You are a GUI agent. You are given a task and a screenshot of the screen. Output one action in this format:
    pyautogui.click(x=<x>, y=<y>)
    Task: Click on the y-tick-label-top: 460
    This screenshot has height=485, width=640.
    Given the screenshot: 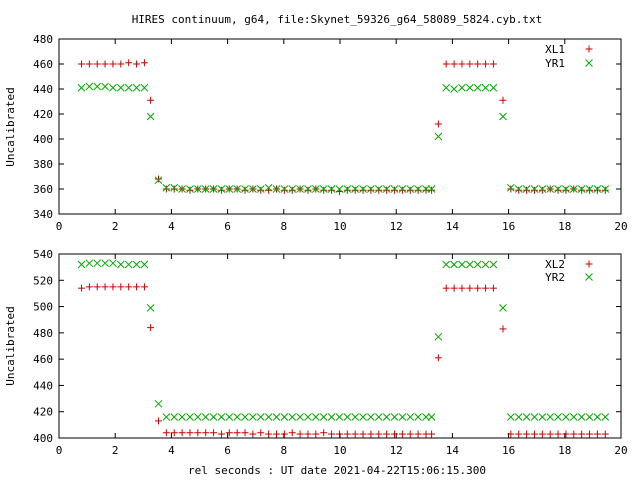 What is the action you would take?
    pyautogui.click(x=43, y=64)
    